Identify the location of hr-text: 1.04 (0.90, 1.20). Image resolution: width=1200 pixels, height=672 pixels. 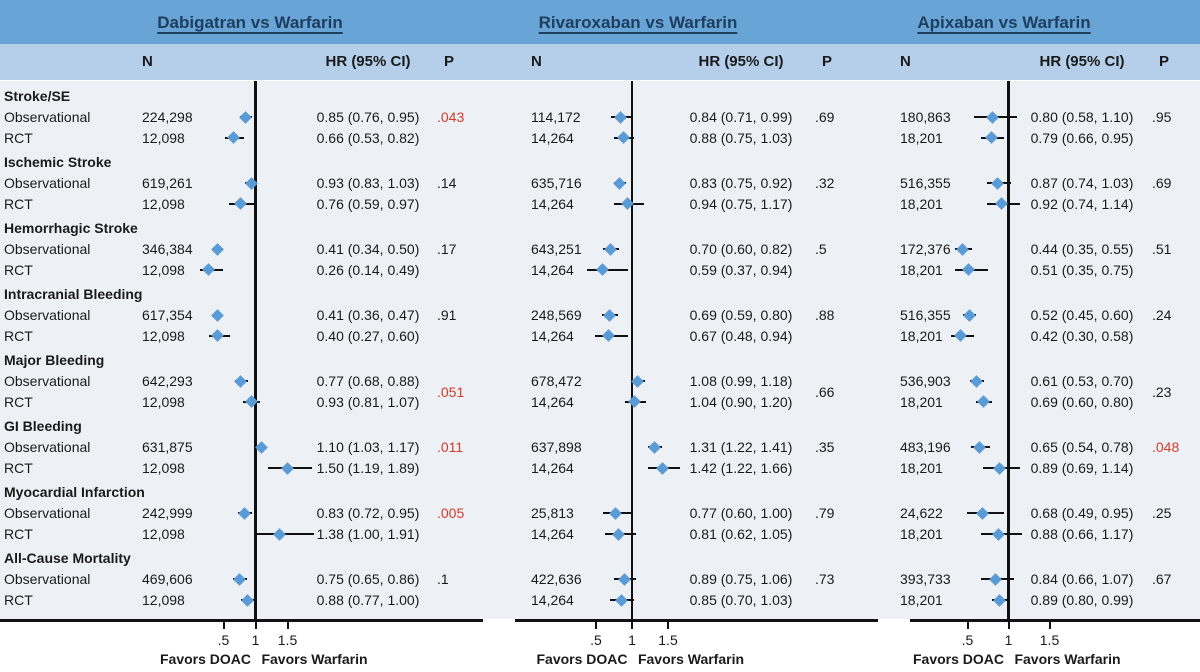
(741, 401).